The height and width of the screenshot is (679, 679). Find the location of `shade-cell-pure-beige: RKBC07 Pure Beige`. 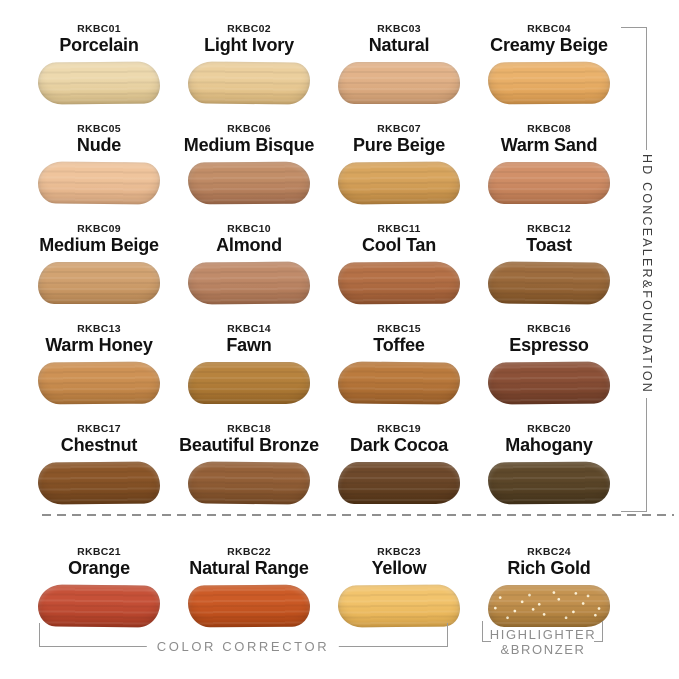

shade-cell-pure-beige: RKBC07 Pure Beige is located at coordinates (399, 164).